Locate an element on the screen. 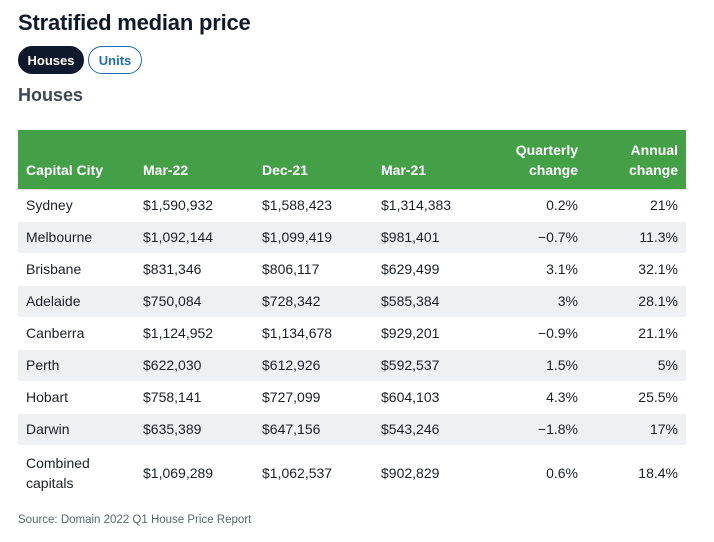 Image resolution: width=714 pixels, height=542 pixels. dec21-cell: $727,099 is located at coordinates (313, 397).